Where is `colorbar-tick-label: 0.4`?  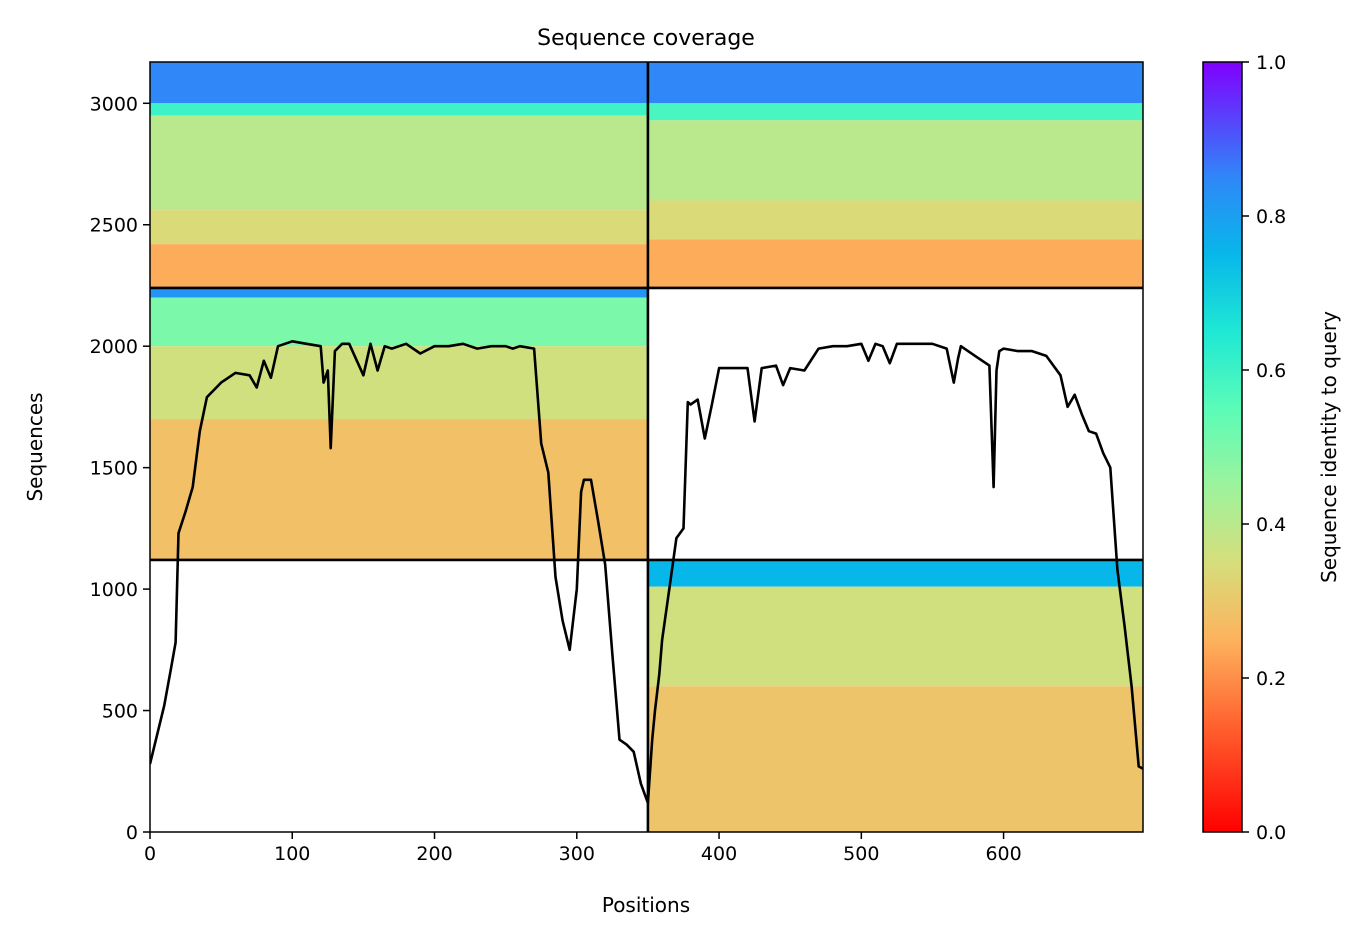
colorbar-tick-label: 0.4 is located at coordinates (1271, 525).